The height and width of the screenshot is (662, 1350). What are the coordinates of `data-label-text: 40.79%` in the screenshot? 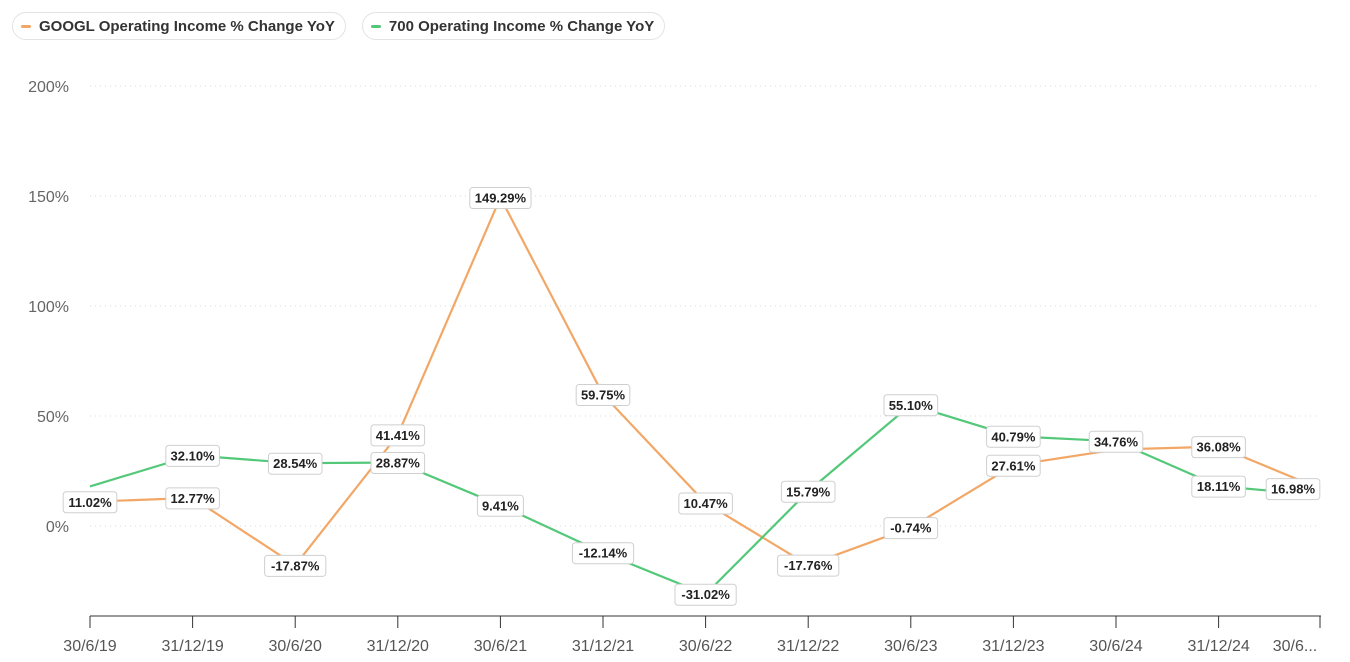 It's located at (1013, 436).